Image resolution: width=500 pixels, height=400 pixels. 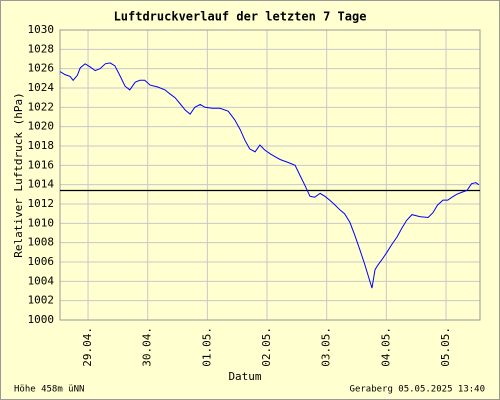 I want to click on y-tick-label: 1004, so click(x=41, y=280).